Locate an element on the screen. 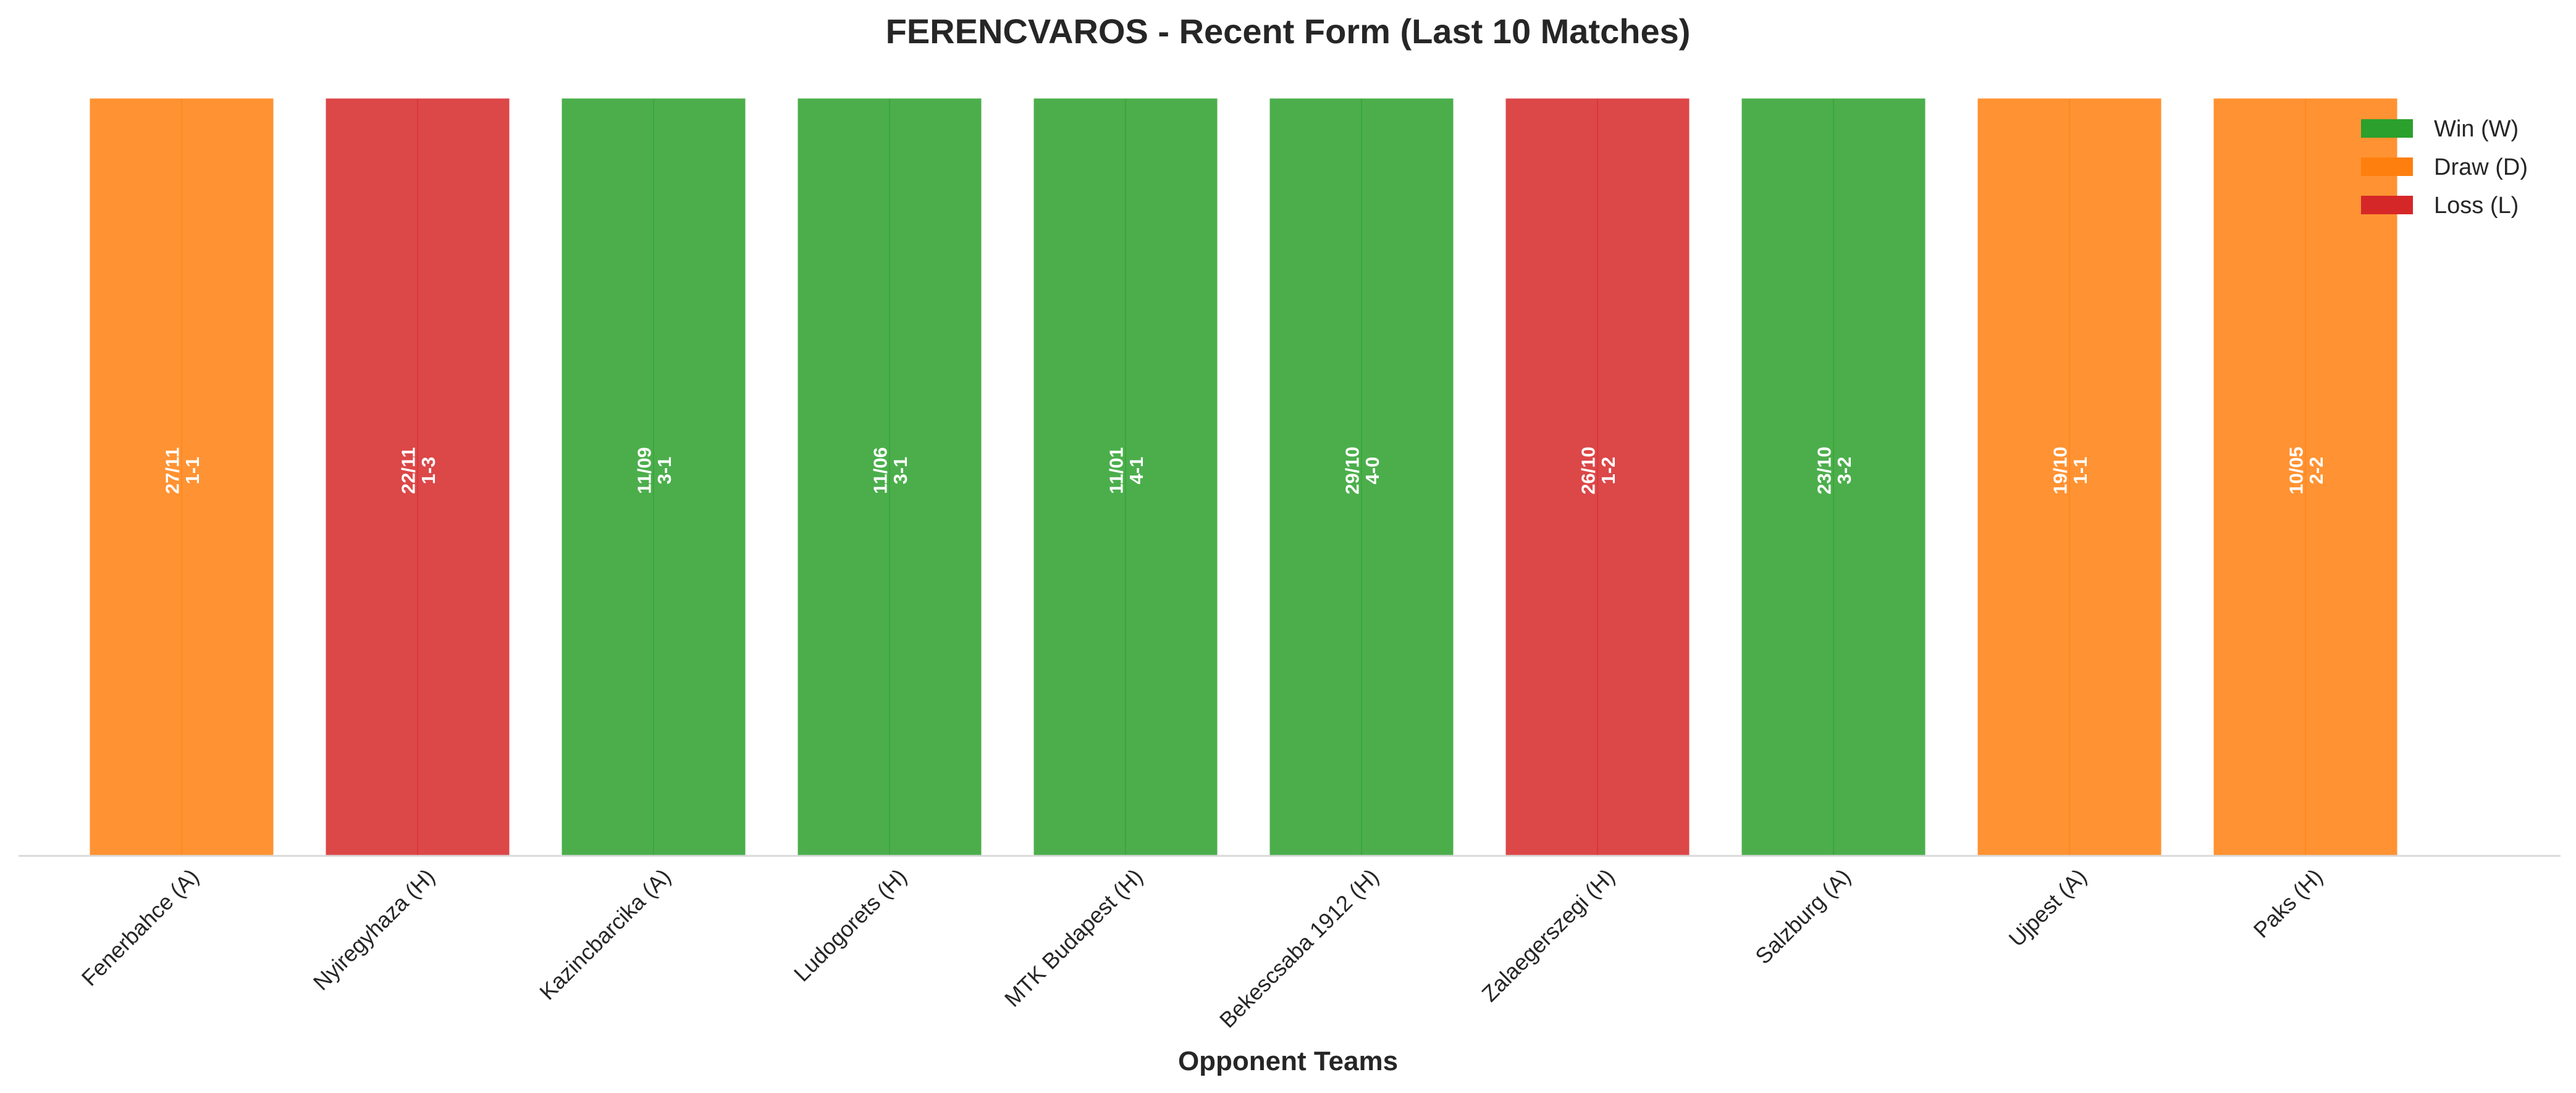 This screenshot has width=2576, height=1093. x-tick-label: Ludogorets (H) is located at coordinates (850, 925).